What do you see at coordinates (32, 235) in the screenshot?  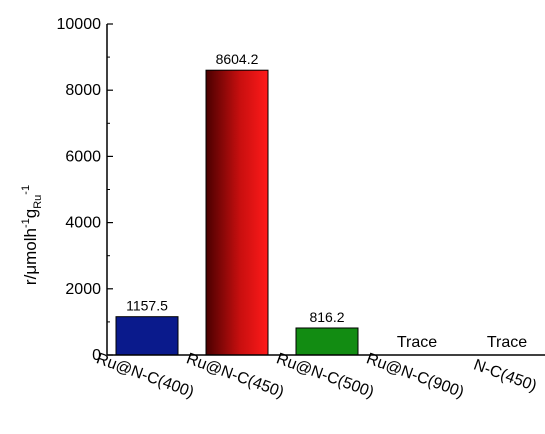 I see `y-axis-title: r/μmolh-1gRu-1` at bounding box center [32, 235].